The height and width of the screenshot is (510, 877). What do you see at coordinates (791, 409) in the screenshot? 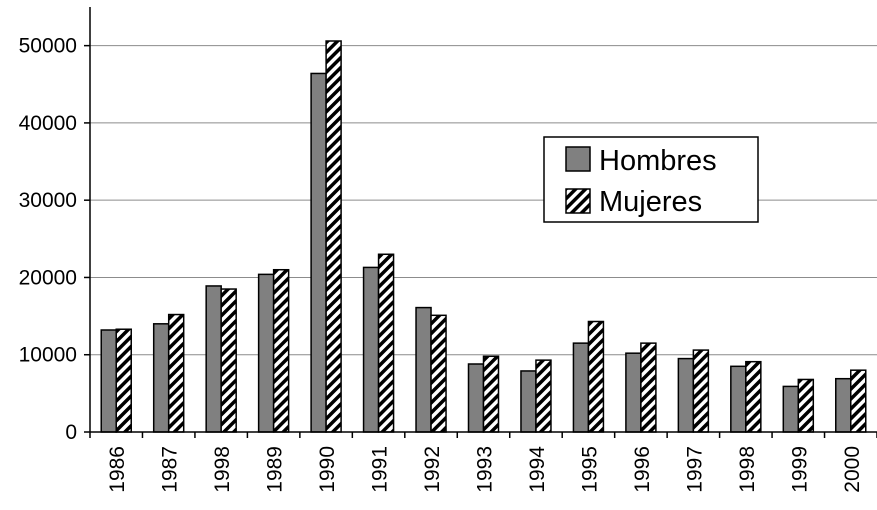
I see `bar-hombres-1999` at bounding box center [791, 409].